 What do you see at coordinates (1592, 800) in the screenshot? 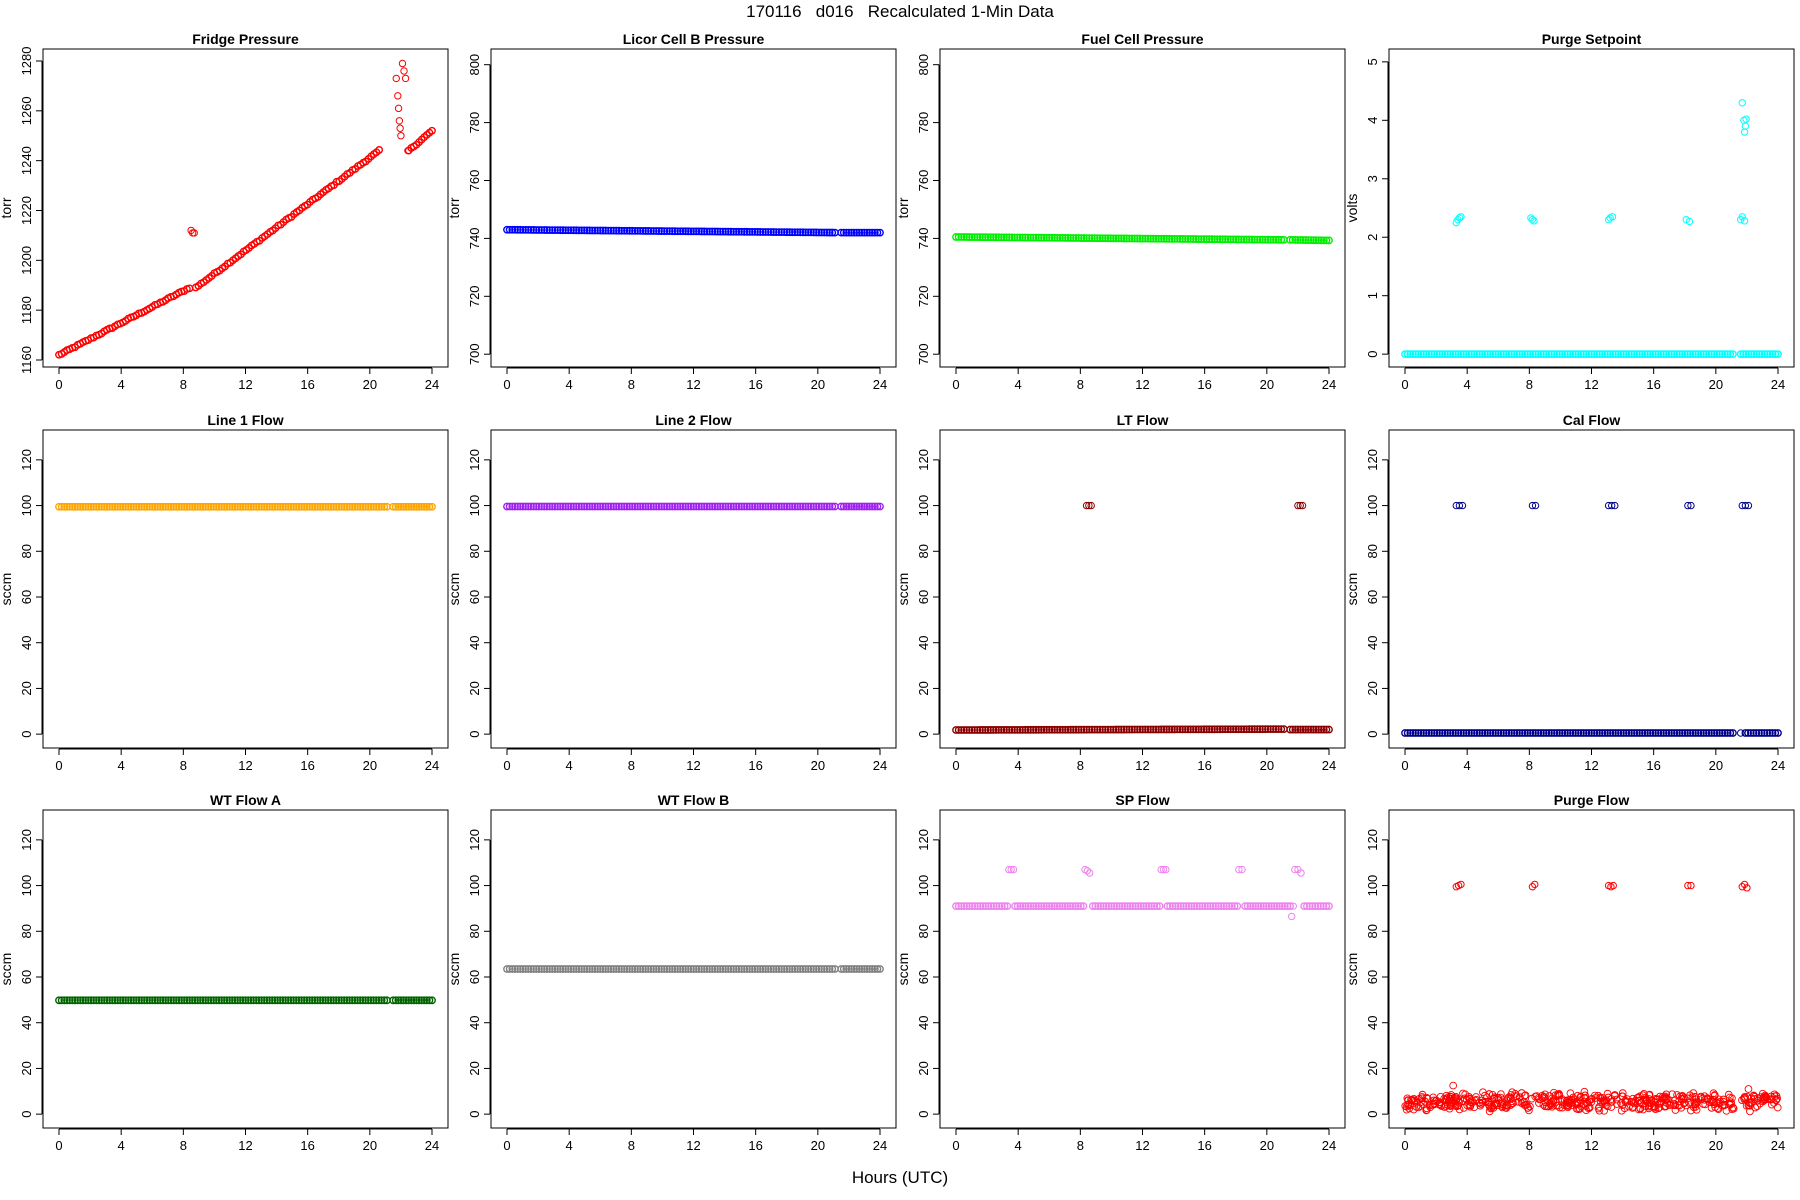
I see `panel-title: Purge Flow` at bounding box center [1592, 800].